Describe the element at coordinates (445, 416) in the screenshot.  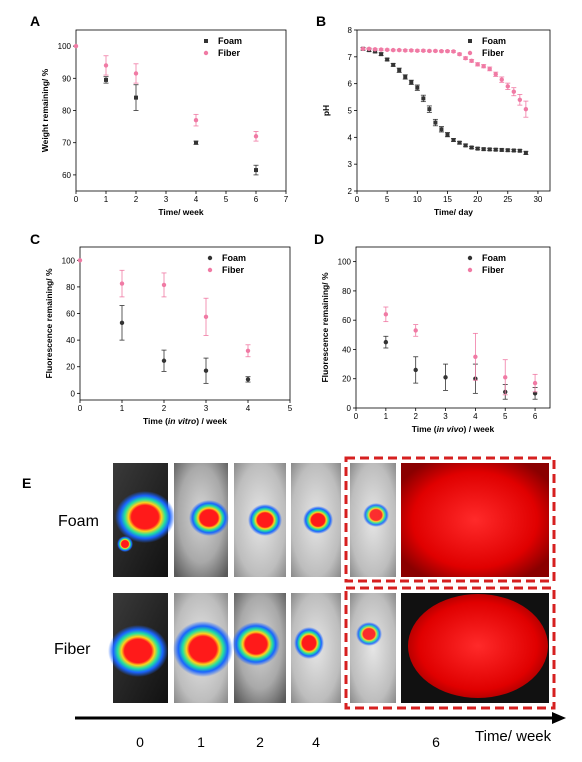
I see `panel-d-xtick-label: 3` at that location.